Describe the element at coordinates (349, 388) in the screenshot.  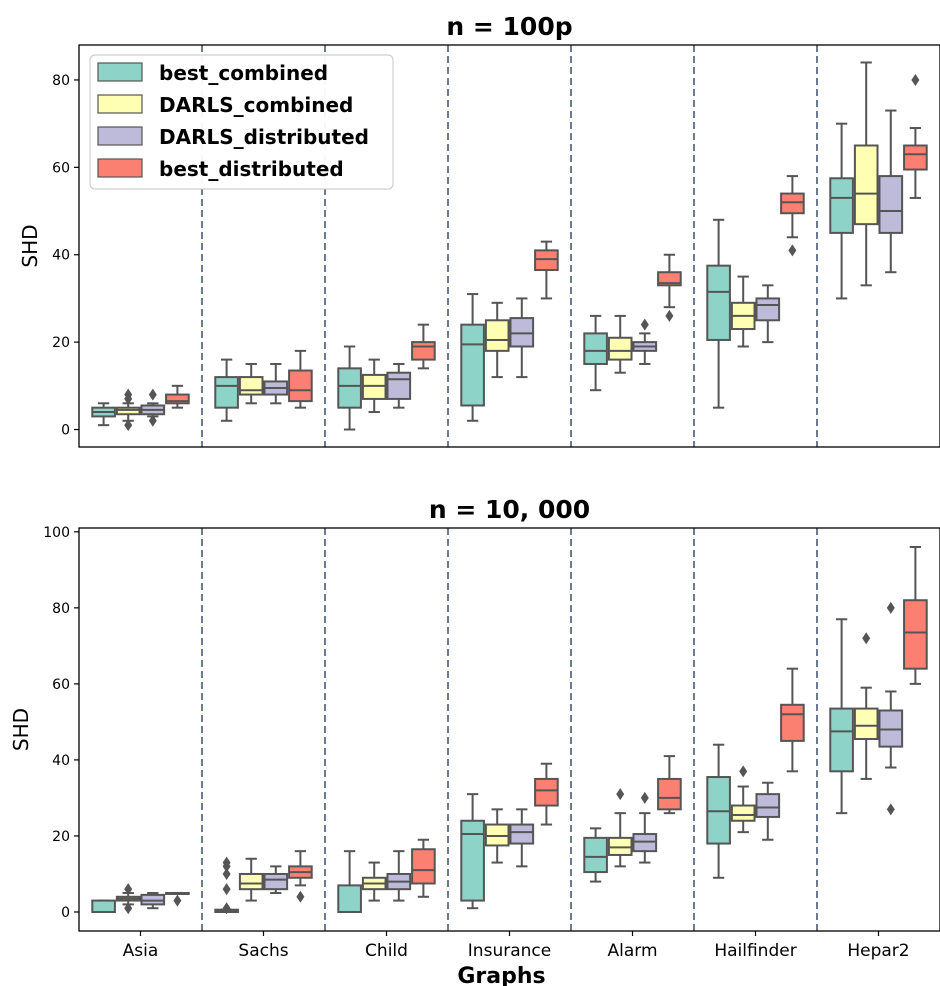
I see `box-child-best-combined` at that location.